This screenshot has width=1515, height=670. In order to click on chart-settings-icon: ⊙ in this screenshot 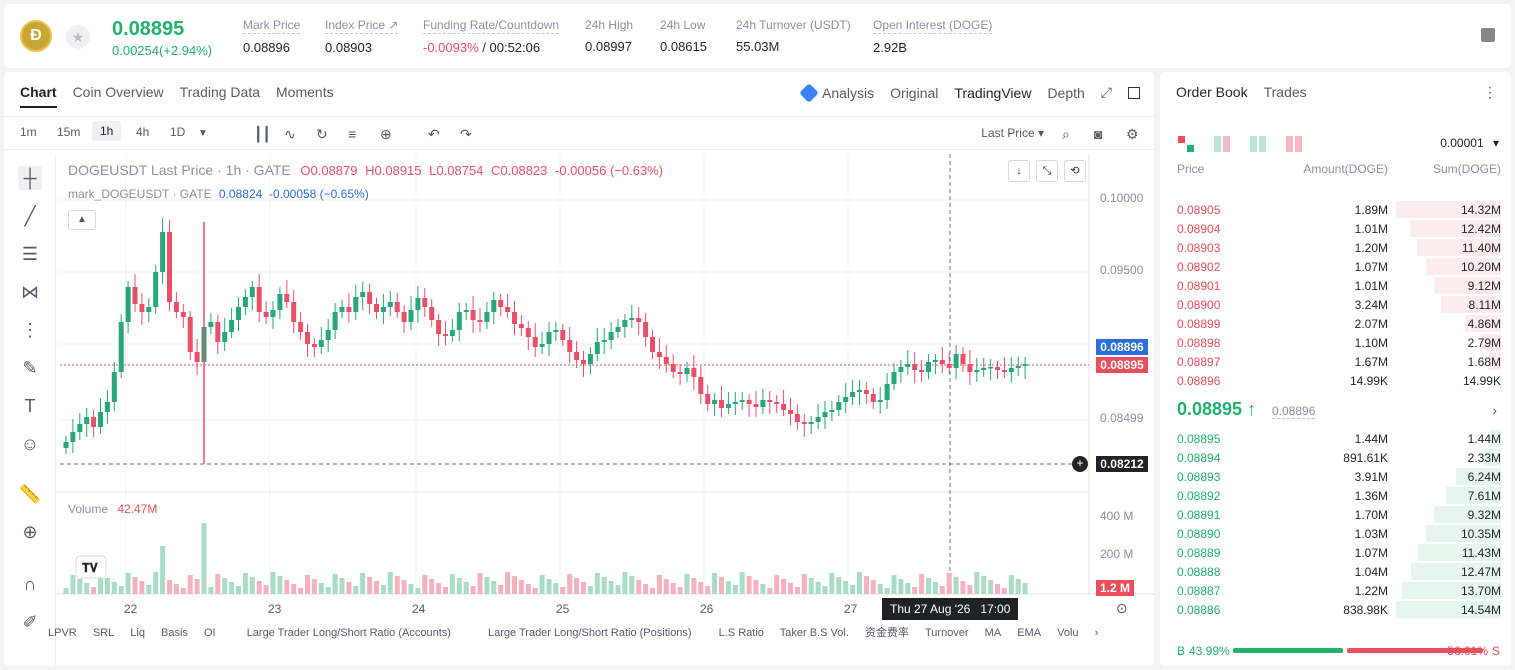, I will do `click(1122, 608)`.